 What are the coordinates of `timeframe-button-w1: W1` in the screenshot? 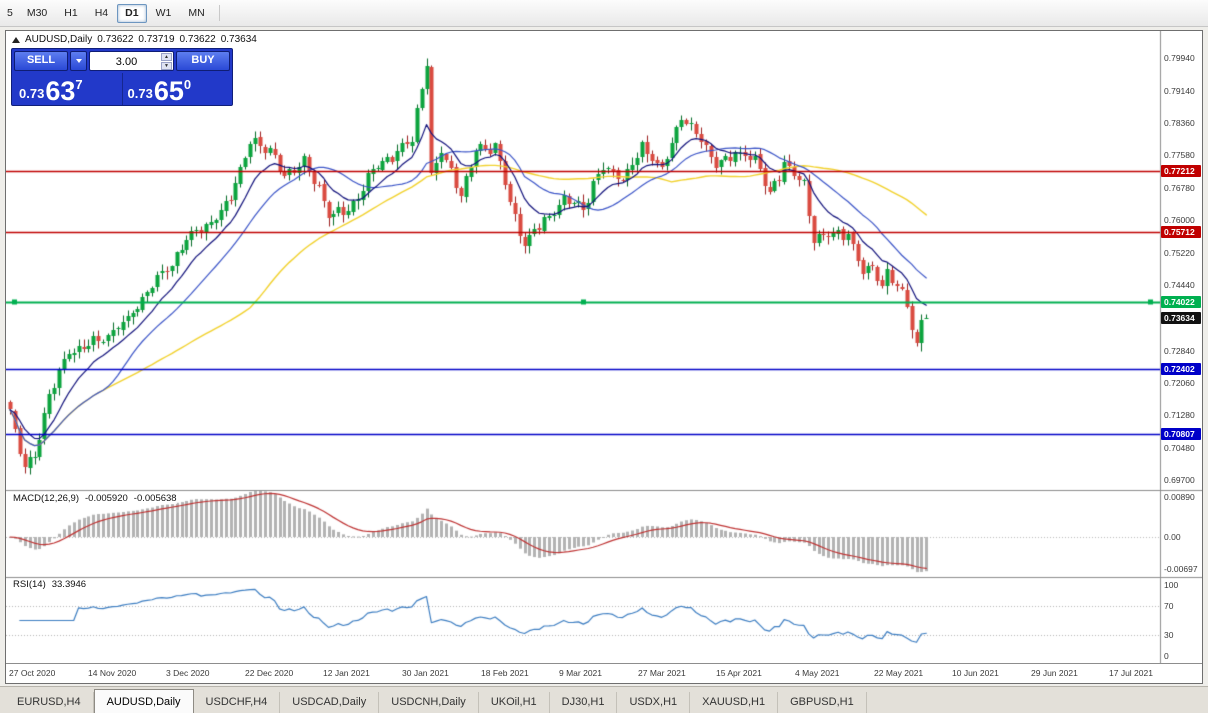 It's located at (163, 12).